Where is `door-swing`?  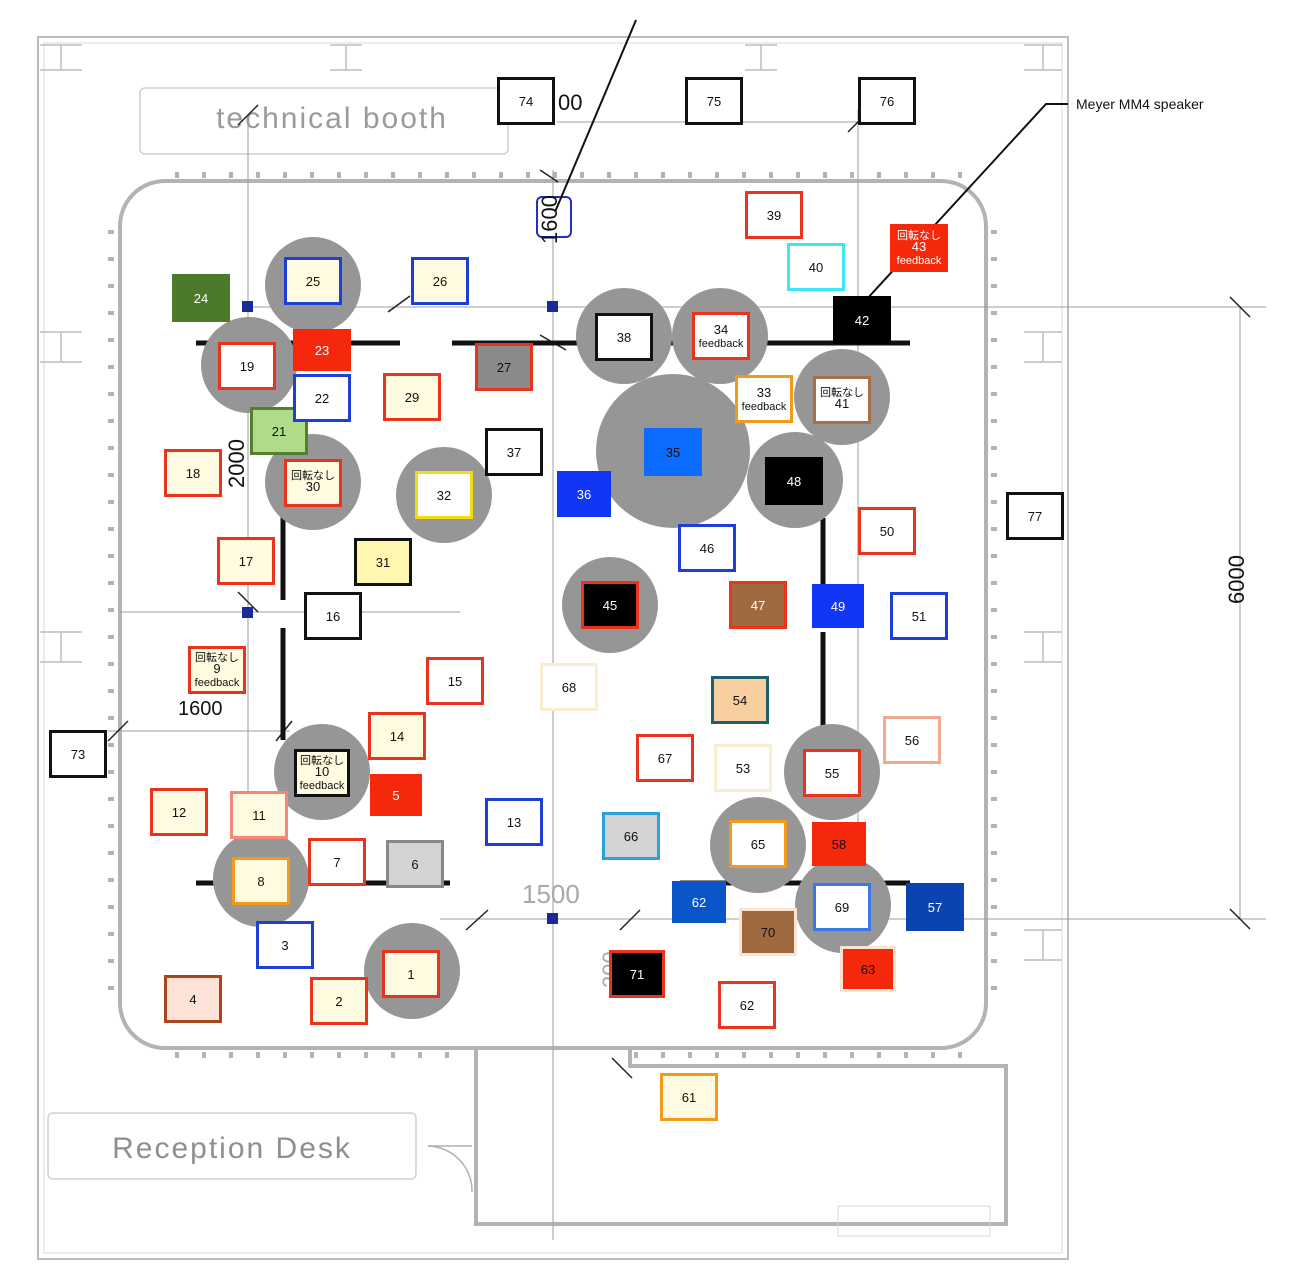 door-swing is located at coordinates (450, 1169).